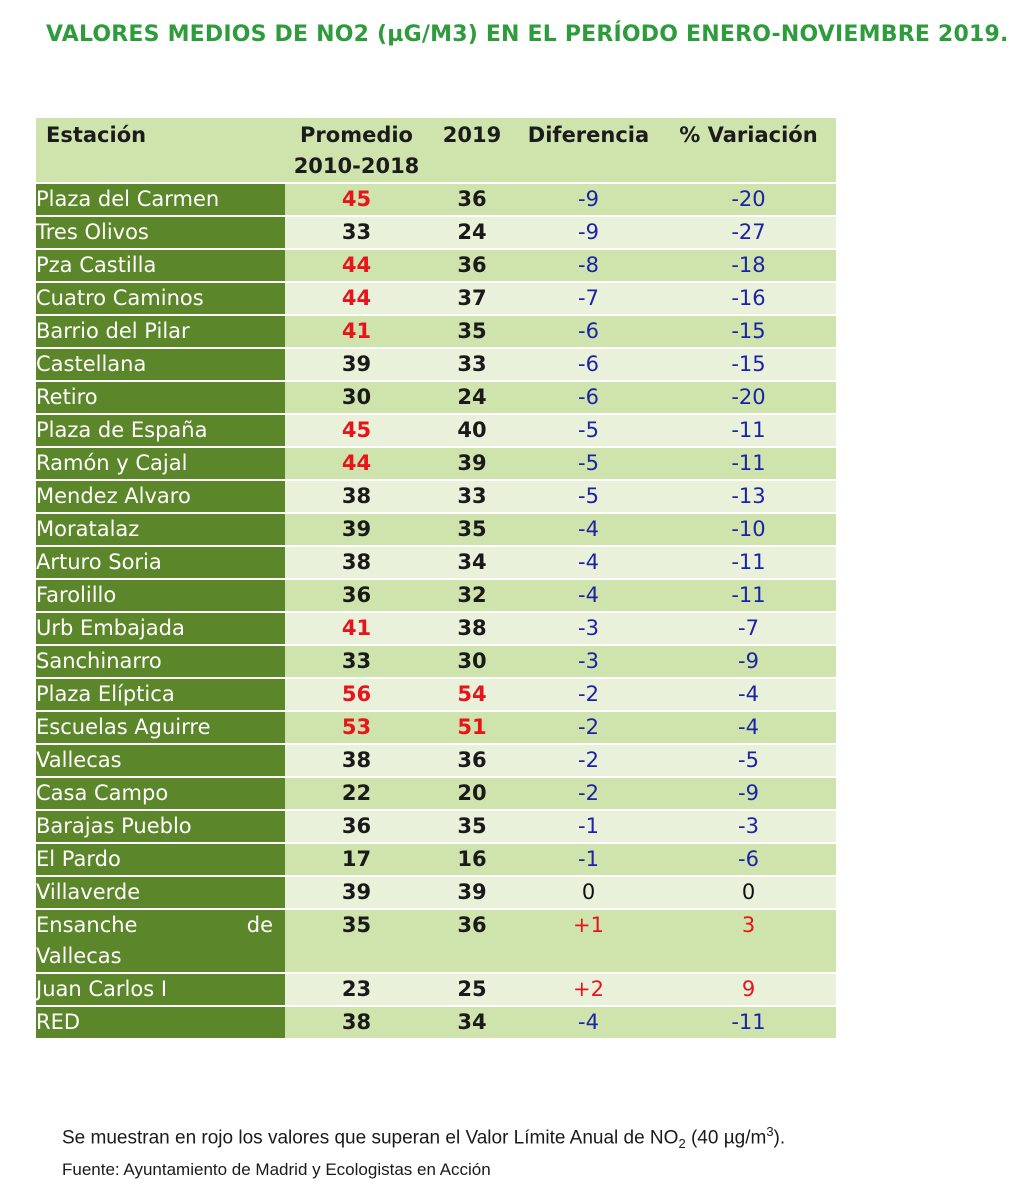 This screenshot has height=1198, width=1024. I want to click on table-row: Barrio del Pilar 41 35 -6 -15, so click(436, 332).